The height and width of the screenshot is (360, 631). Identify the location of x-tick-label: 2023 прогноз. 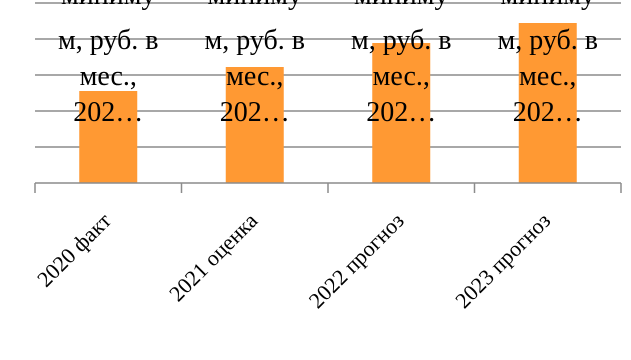
(502, 260).